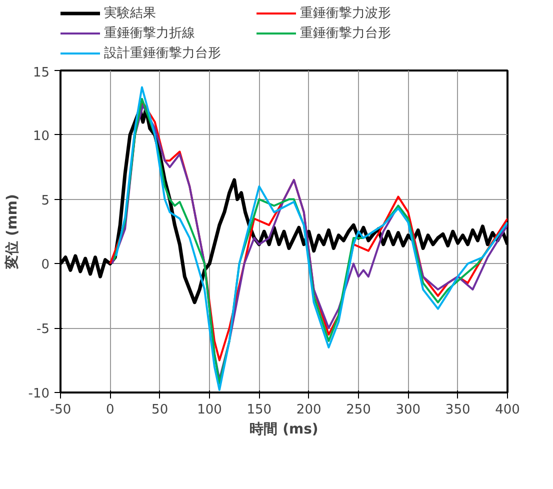  What do you see at coordinates (11, 232) in the screenshot?
I see `y-axis-title: 変位 (mm)` at bounding box center [11, 232].